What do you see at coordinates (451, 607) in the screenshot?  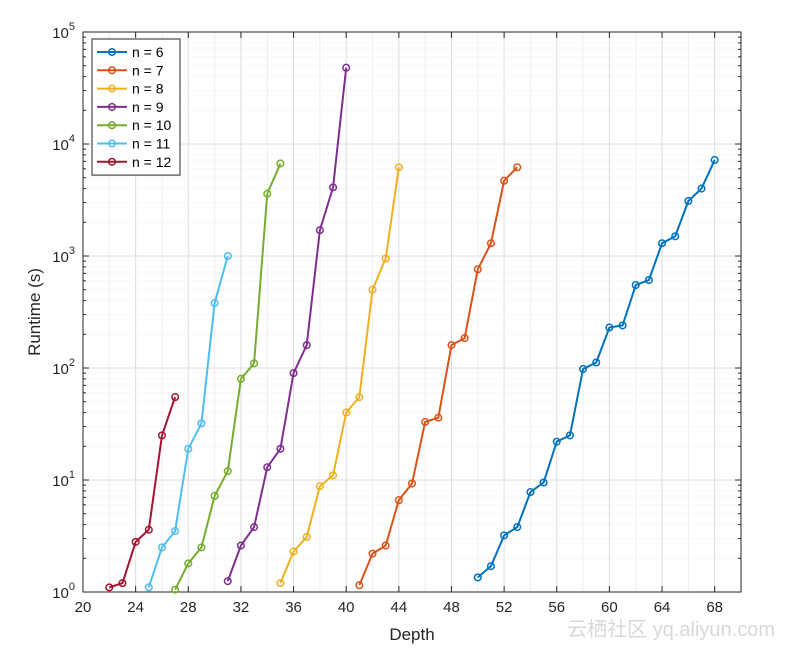 I see `x-tick-label: 48` at bounding box center [451, 607].